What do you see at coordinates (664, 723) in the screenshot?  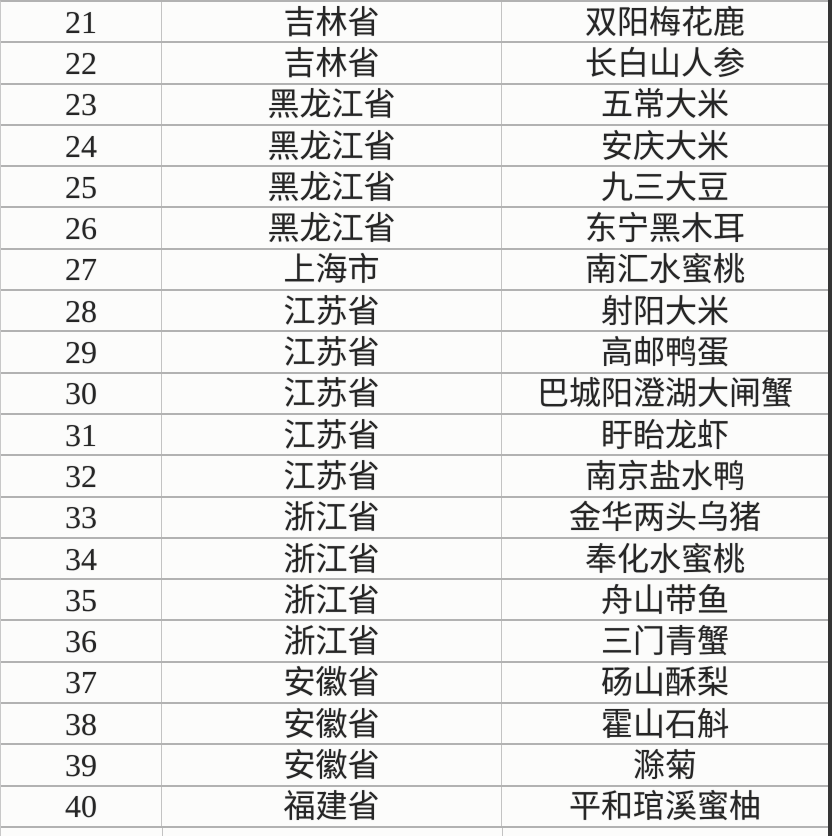 I see `product-cell: 霍山石斛` at bounding box center [664, 723].